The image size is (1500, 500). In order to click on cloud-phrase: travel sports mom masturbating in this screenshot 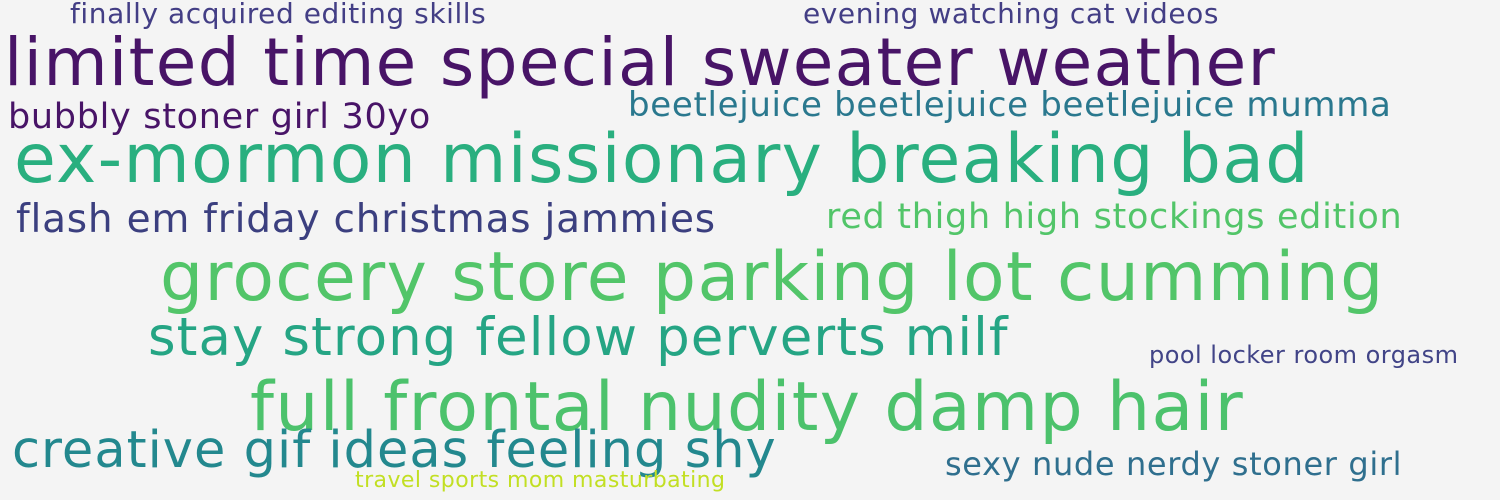, I will do `click(540, 480)`.